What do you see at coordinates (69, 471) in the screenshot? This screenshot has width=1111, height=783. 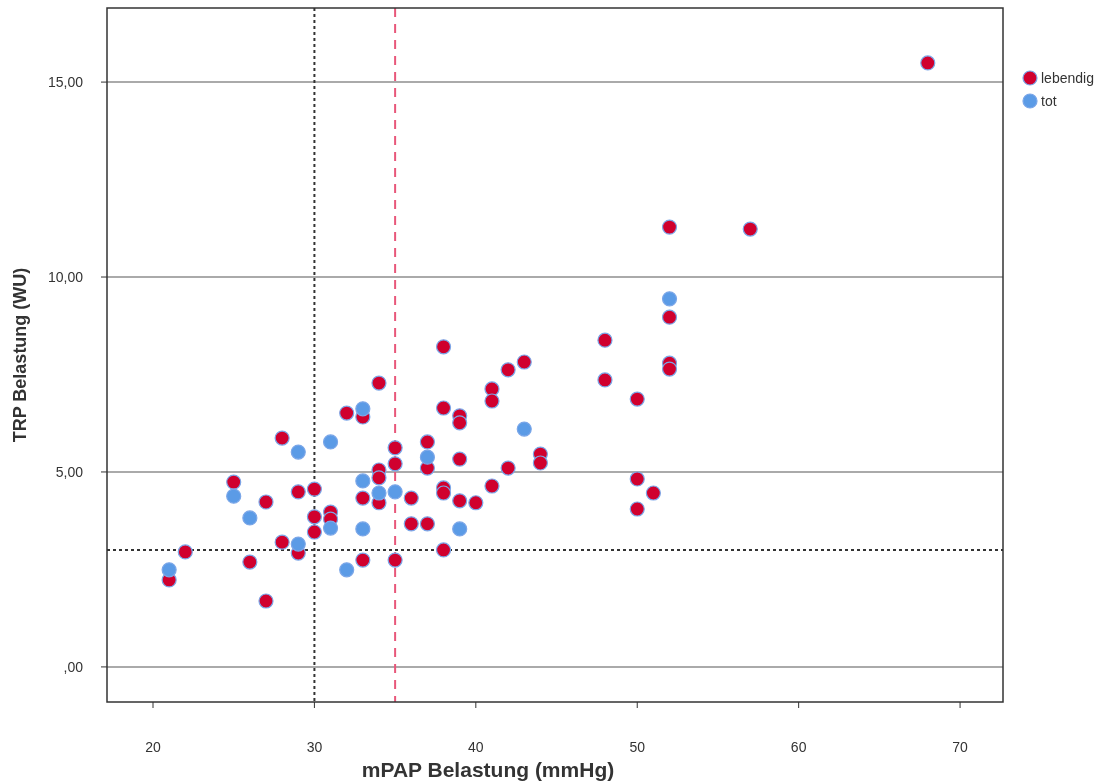 I see `y-tick-label: 5,00` at bounding box center [69, 471].